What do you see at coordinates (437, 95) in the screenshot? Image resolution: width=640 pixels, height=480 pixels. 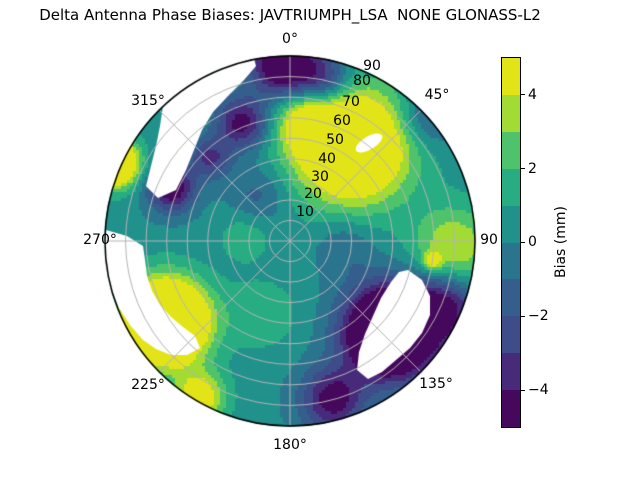 I see `angle-label-45: 45°` at bounding box center [437, 95].